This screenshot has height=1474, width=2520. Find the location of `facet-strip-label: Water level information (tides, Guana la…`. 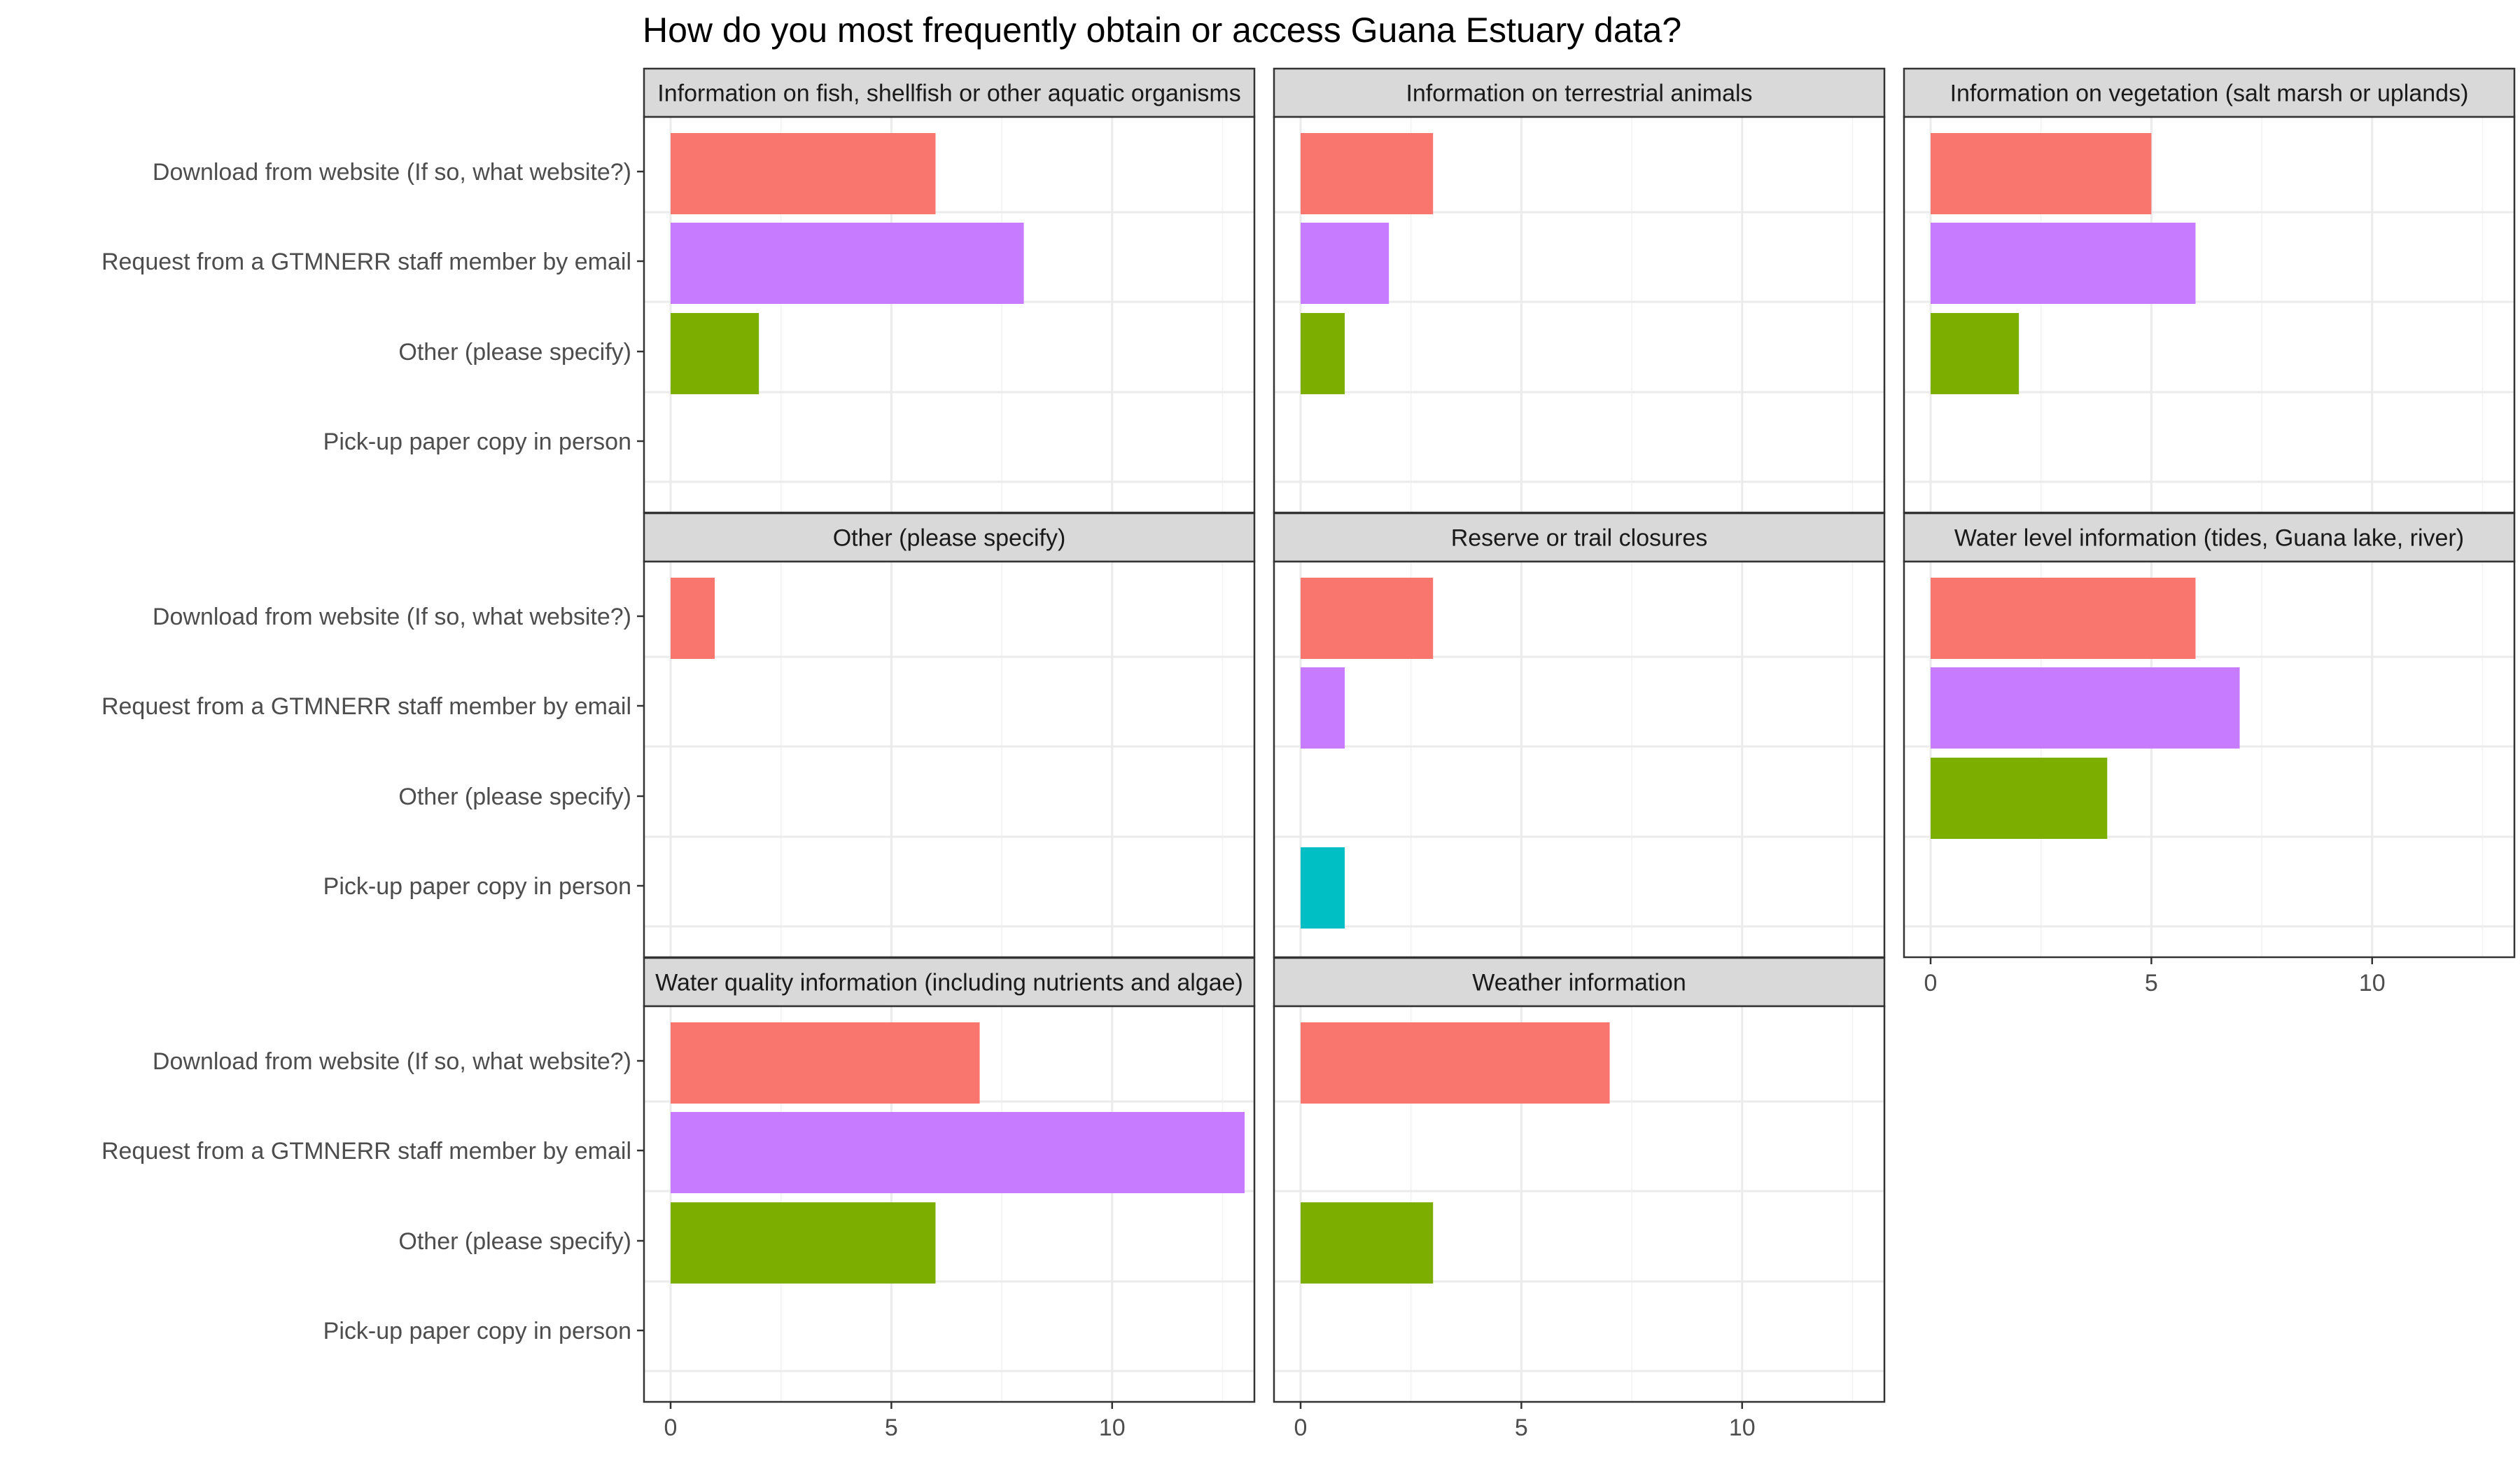

facet-strip-label: Water level information (tides, Guana la… is located at coordinates (2209, 538).